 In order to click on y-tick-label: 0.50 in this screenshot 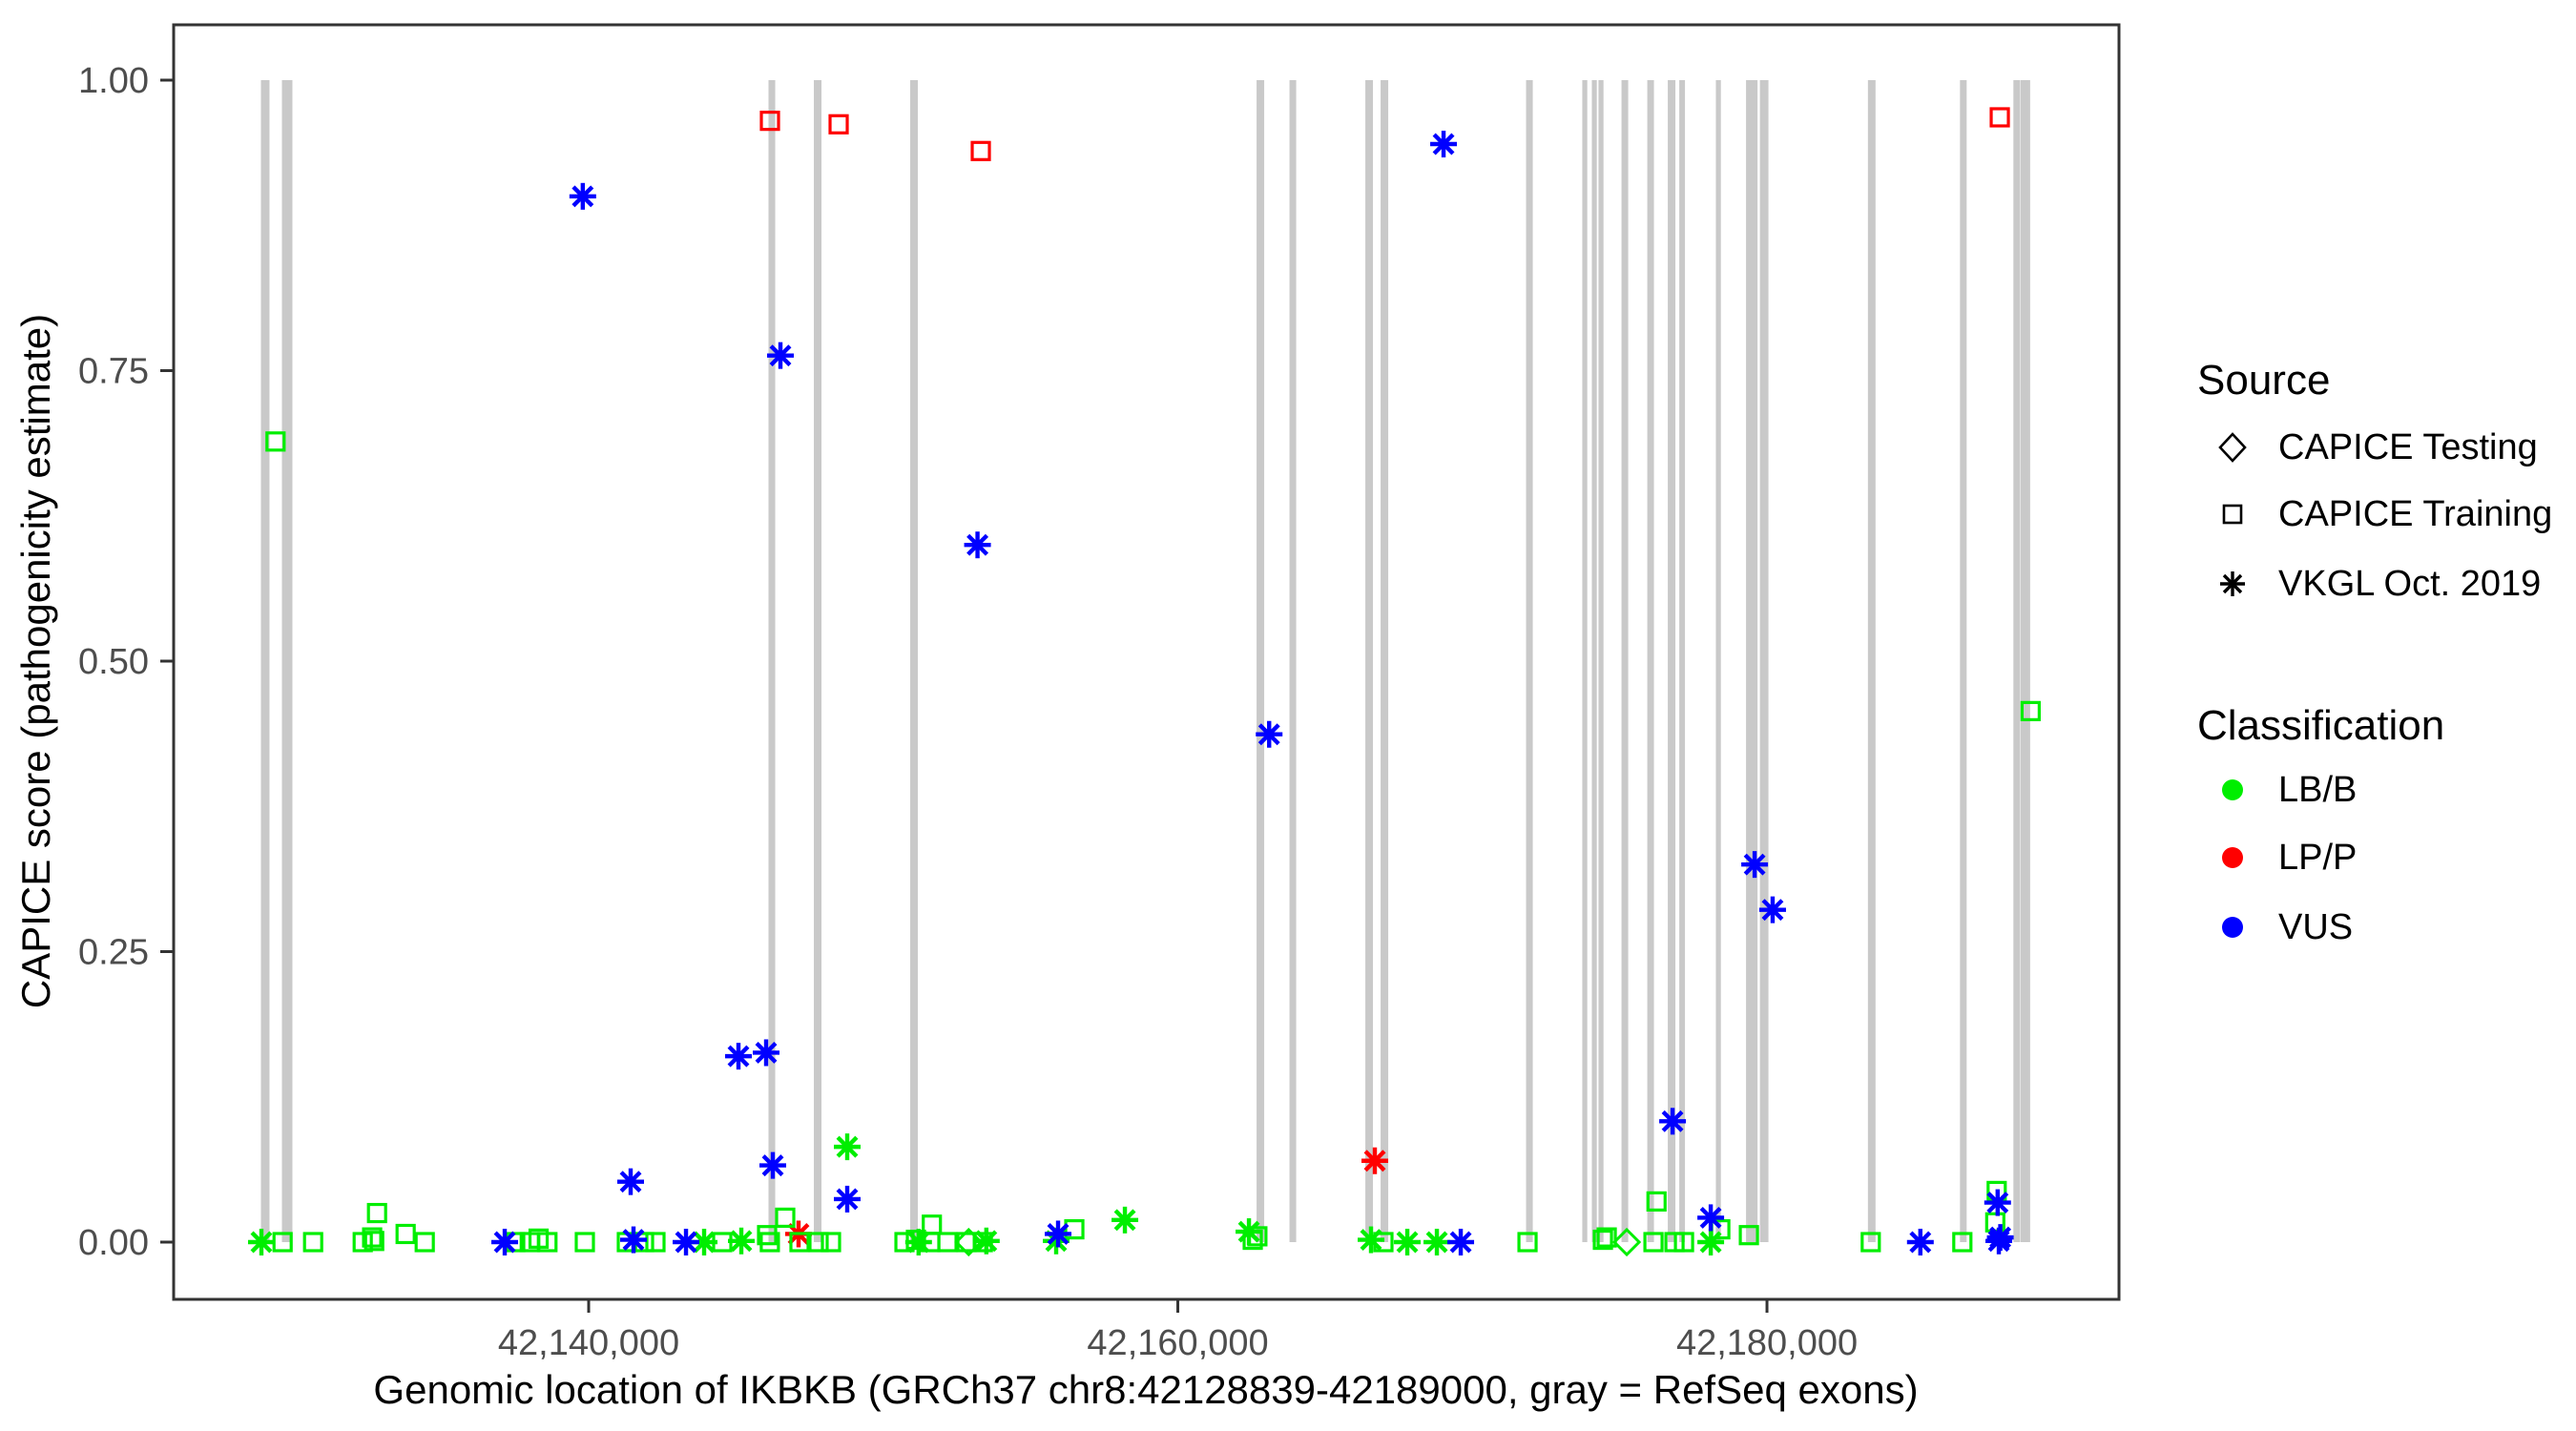, I will do `click(113, 662)`.